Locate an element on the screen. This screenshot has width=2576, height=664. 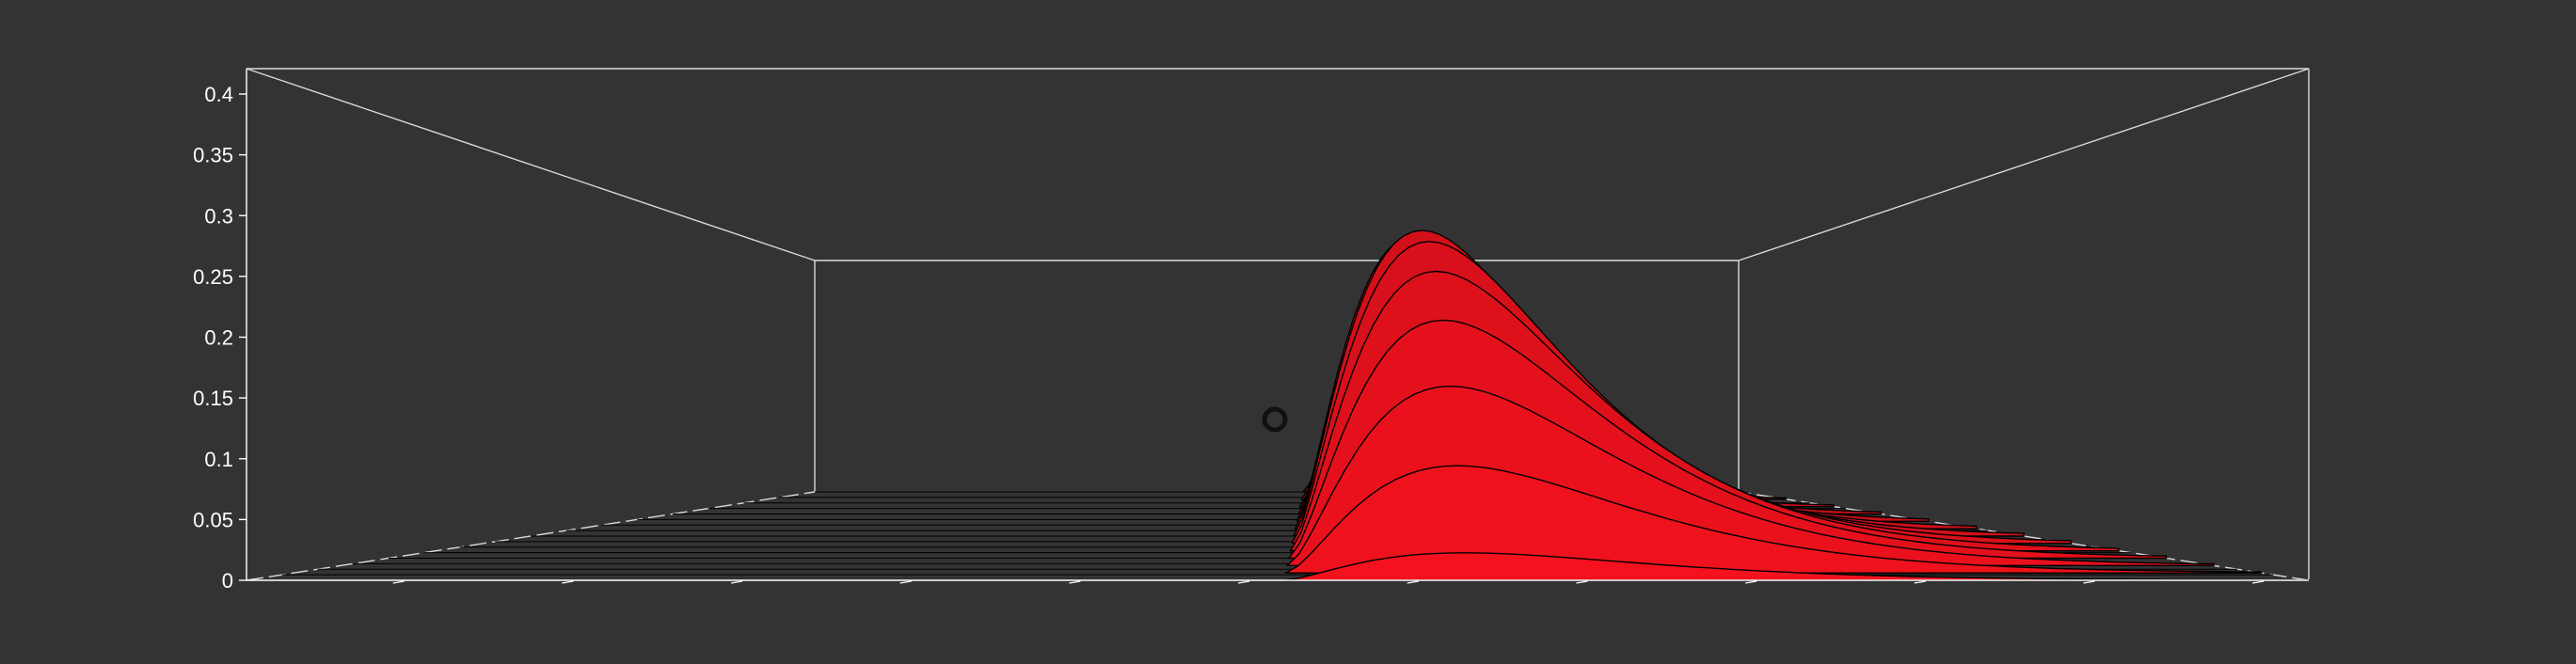
z-tick-label: 0.3 is located at coordinates (218, 216).